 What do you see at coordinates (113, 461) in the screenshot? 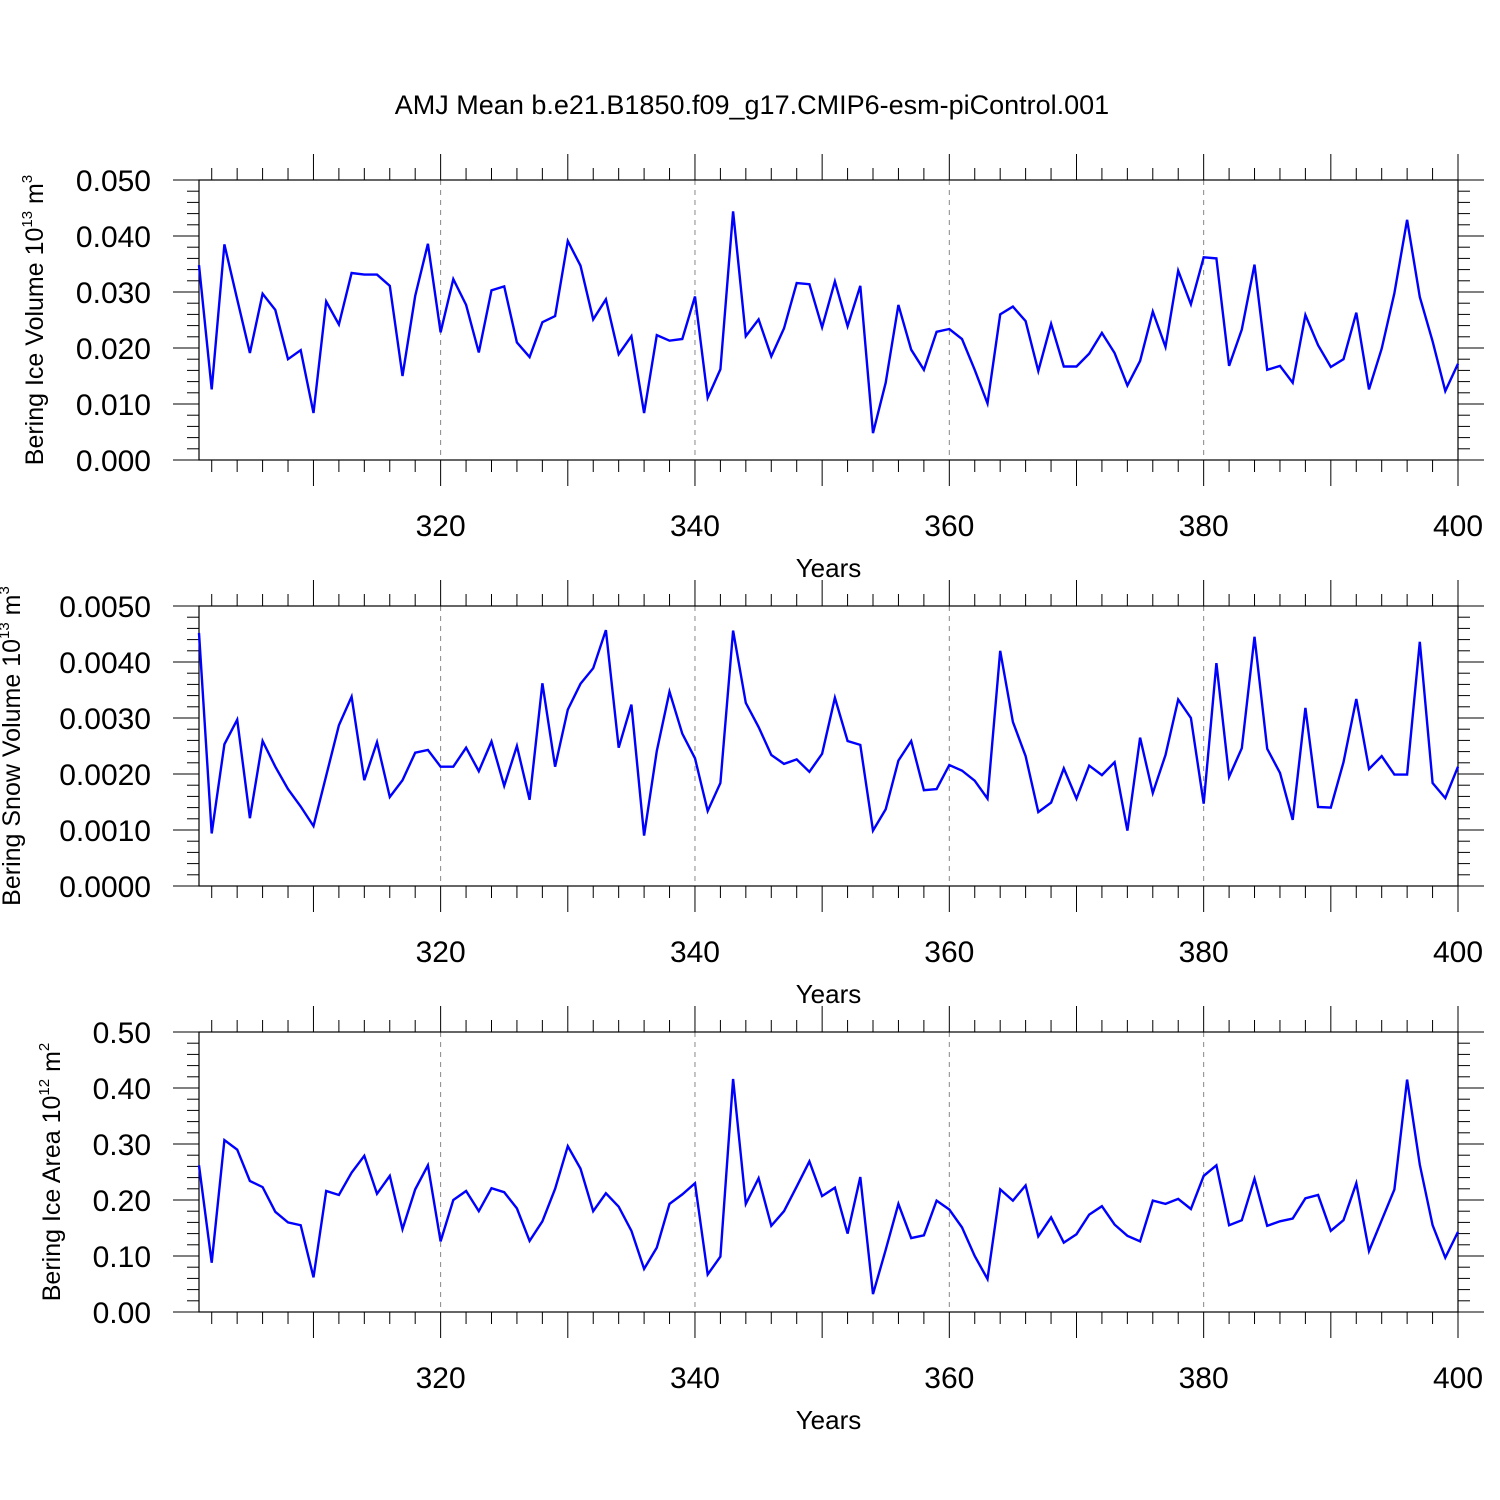
I see `y-tick-label: 0.000` at bounding box center [113, 461].